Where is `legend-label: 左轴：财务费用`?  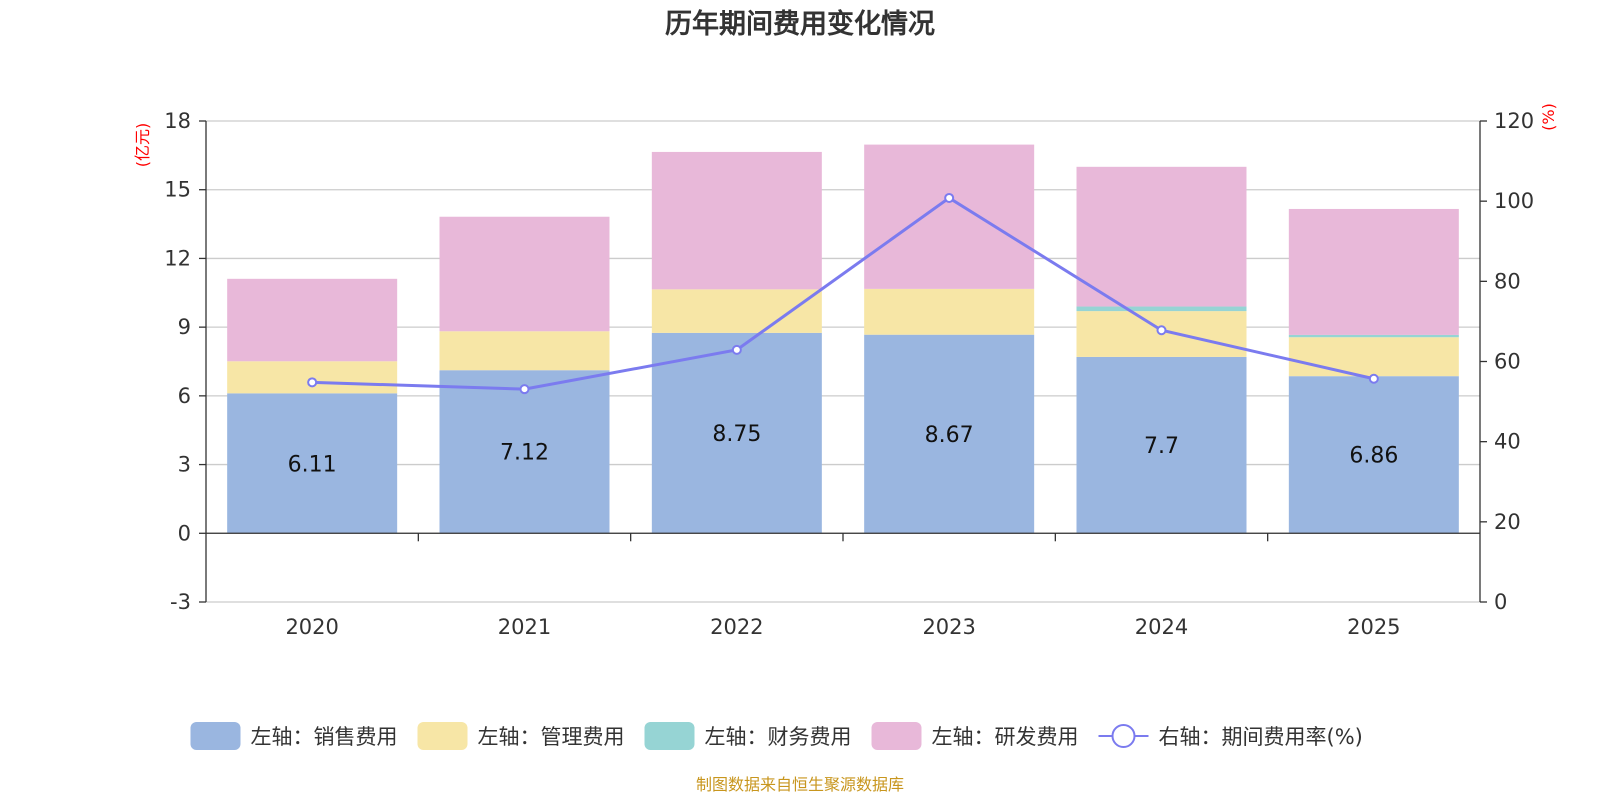
legend-label: 左轴：财务费用 is located at coordinates (778, 737).